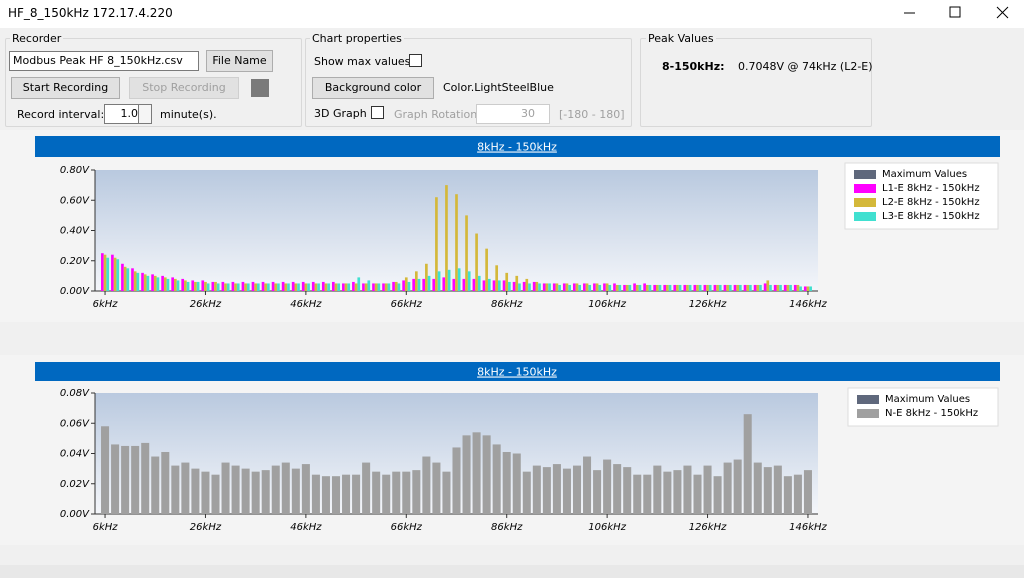  What do you see at coordinates (145, 114) in the screenshot?
I see `spinner` at bounding box center [145, 114].